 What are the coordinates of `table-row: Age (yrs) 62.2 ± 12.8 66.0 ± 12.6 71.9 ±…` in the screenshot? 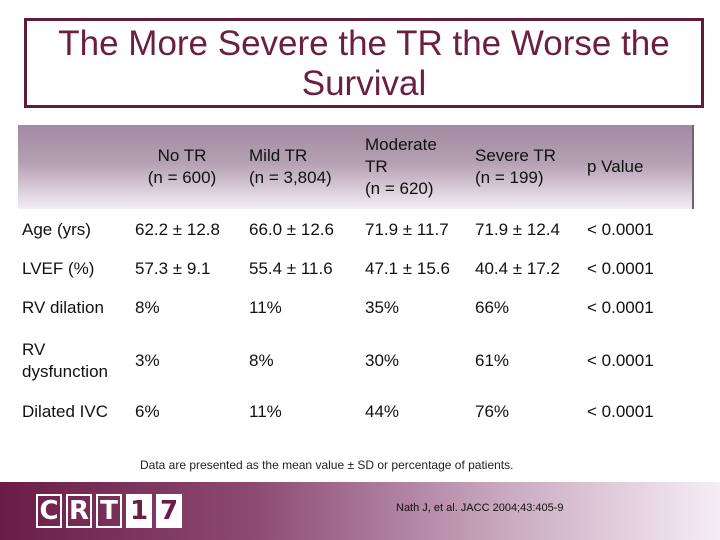 It's located at (356, 230).